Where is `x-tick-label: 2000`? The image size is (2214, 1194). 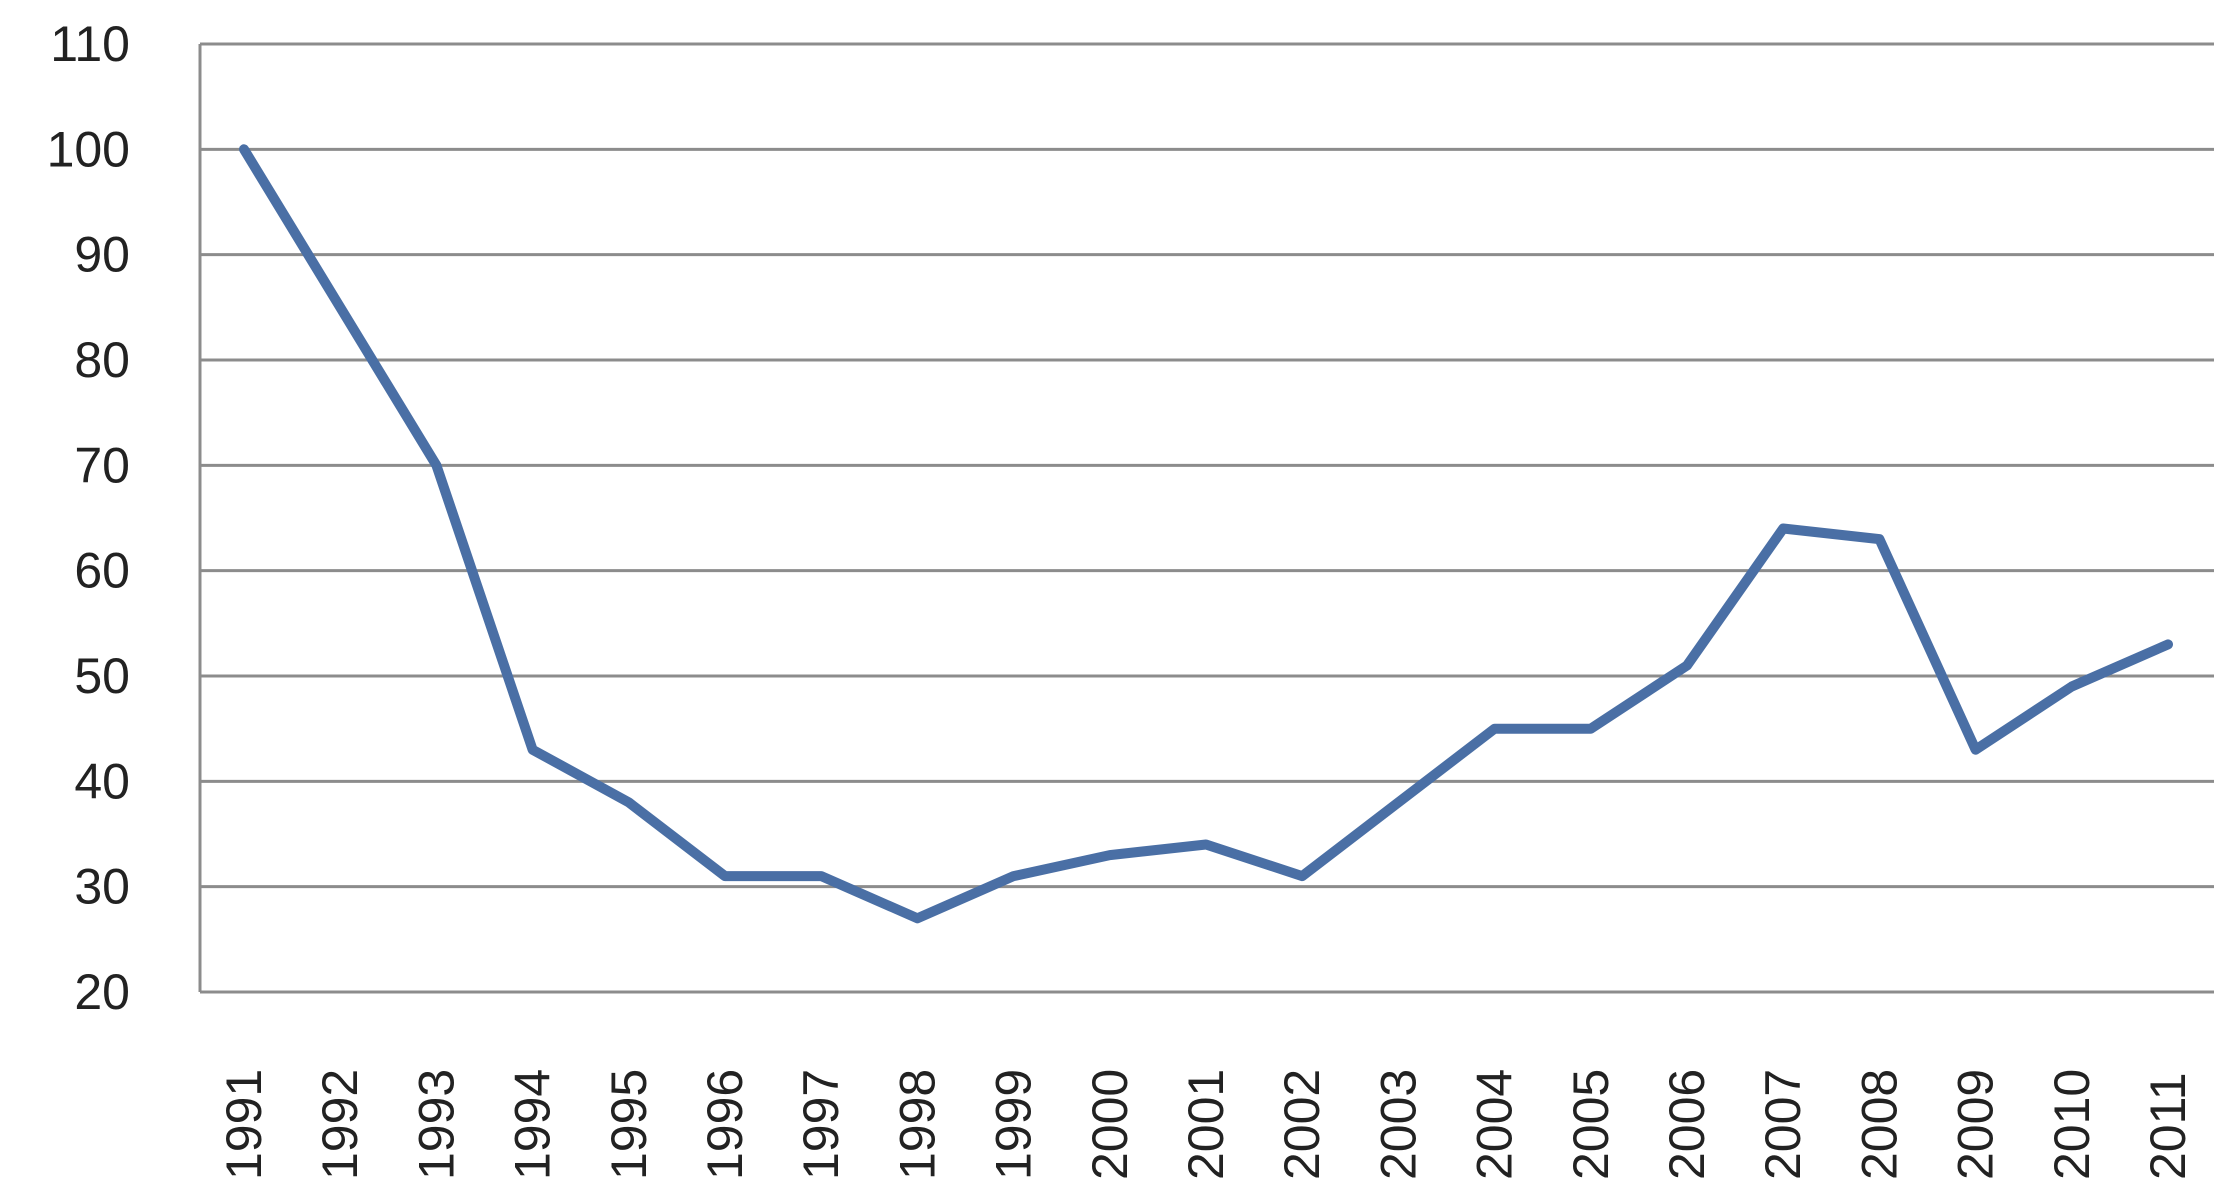
x-tick-label: 2000 is located at coordinates (1110, 1124).